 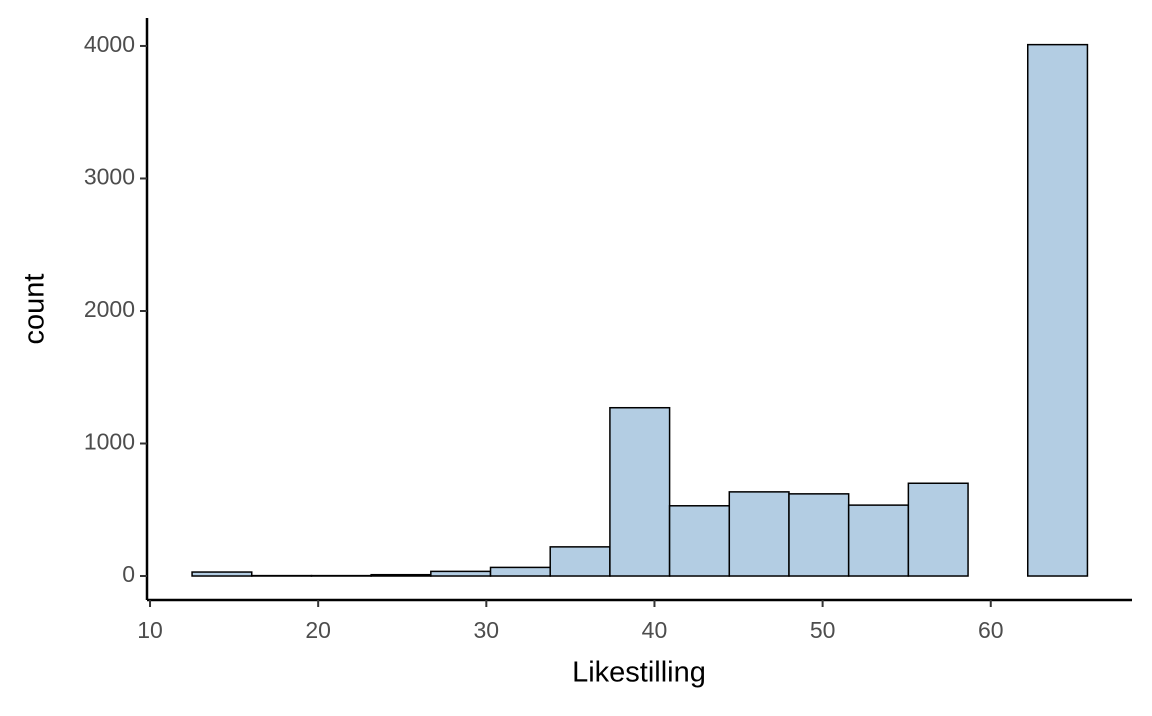 I want to click on y-tick-label: 2000, so click(x=109, y=309).